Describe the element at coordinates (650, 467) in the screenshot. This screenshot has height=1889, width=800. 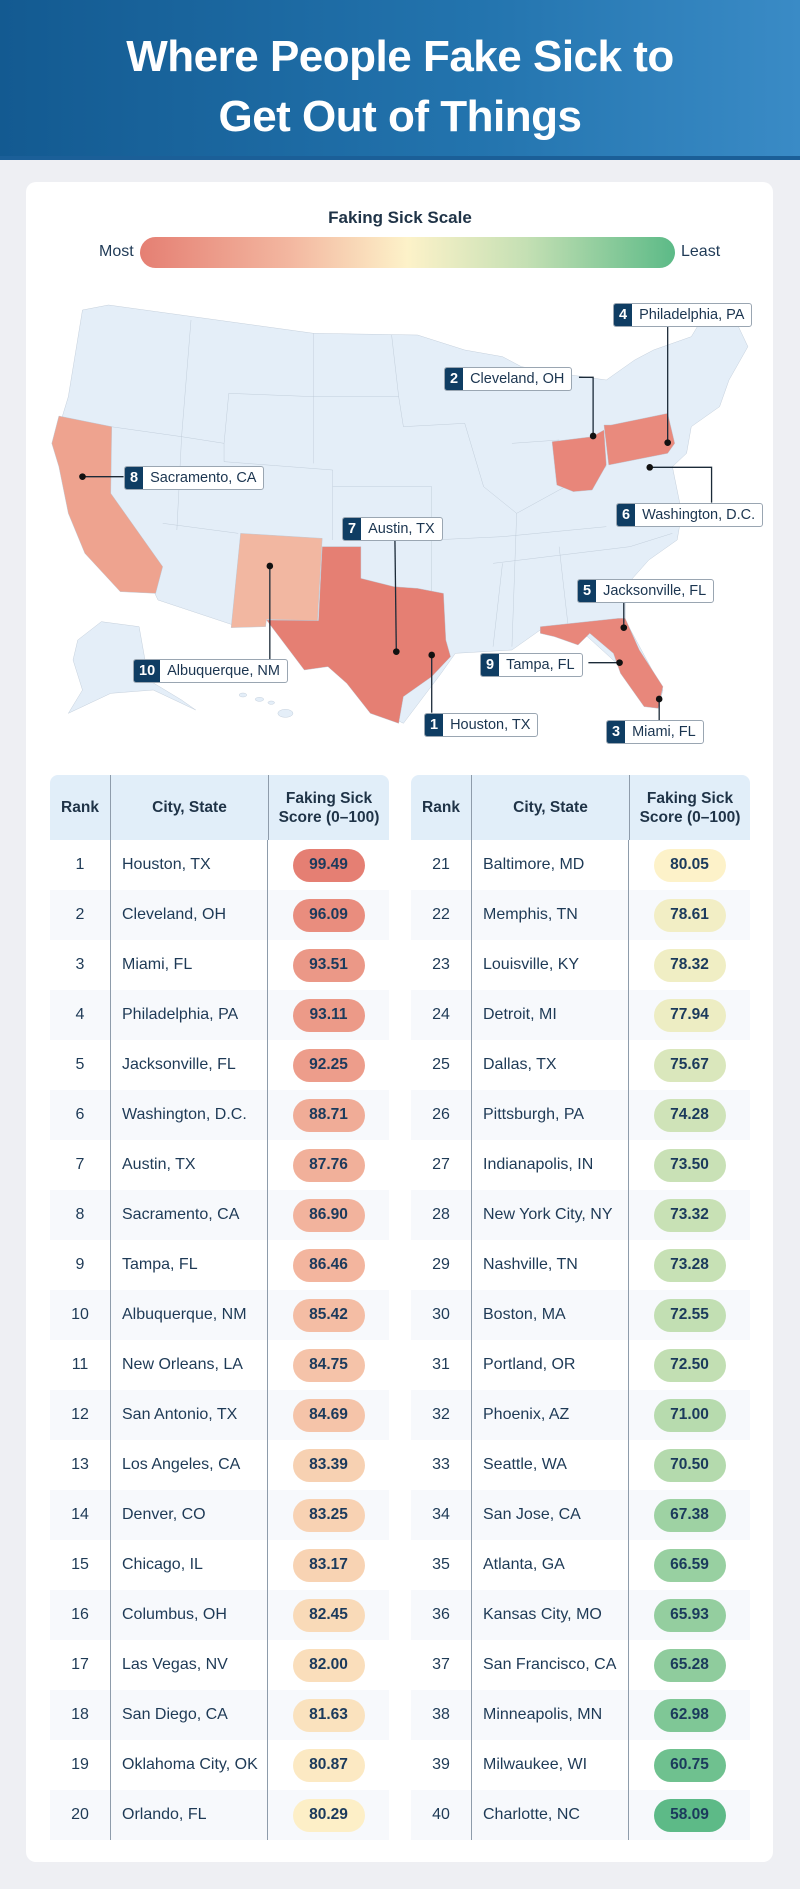
I see `dot-washington` at that location.